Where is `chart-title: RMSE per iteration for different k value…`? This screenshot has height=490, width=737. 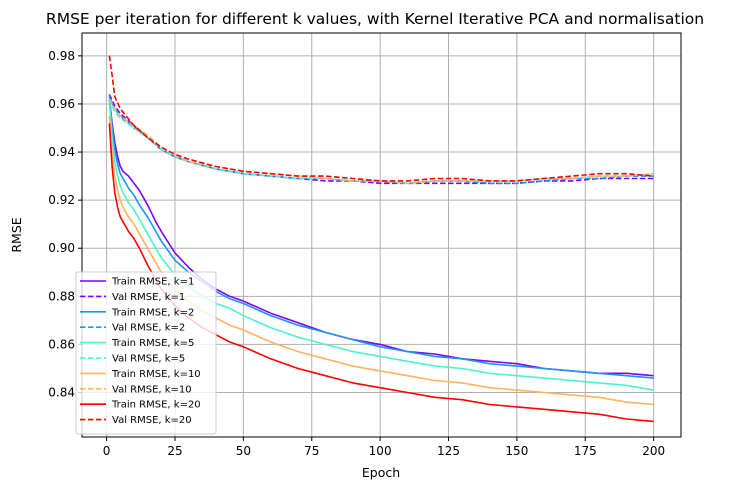 chart-title: RMSE per iteration for different k value… is located at coordinates (375, 19).